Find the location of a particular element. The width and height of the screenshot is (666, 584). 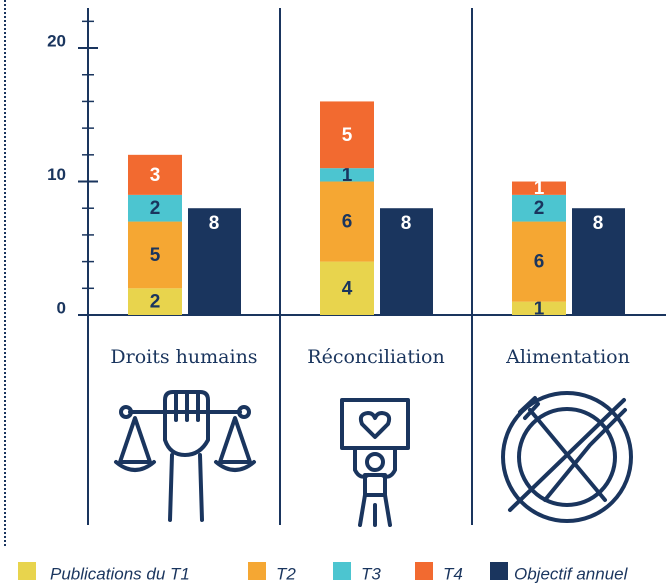

legend-label: Publications du T1 is located at coordinates (120, 573).